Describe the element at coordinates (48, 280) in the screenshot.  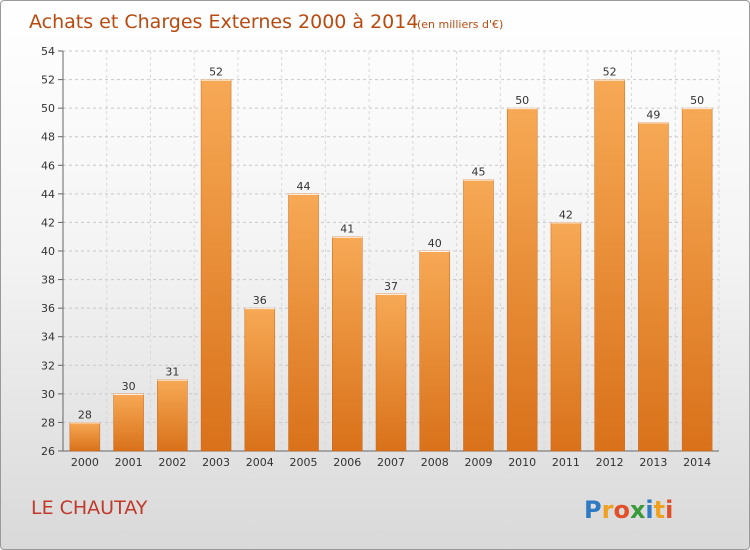
I see `y-tick-label: 38` at that location.